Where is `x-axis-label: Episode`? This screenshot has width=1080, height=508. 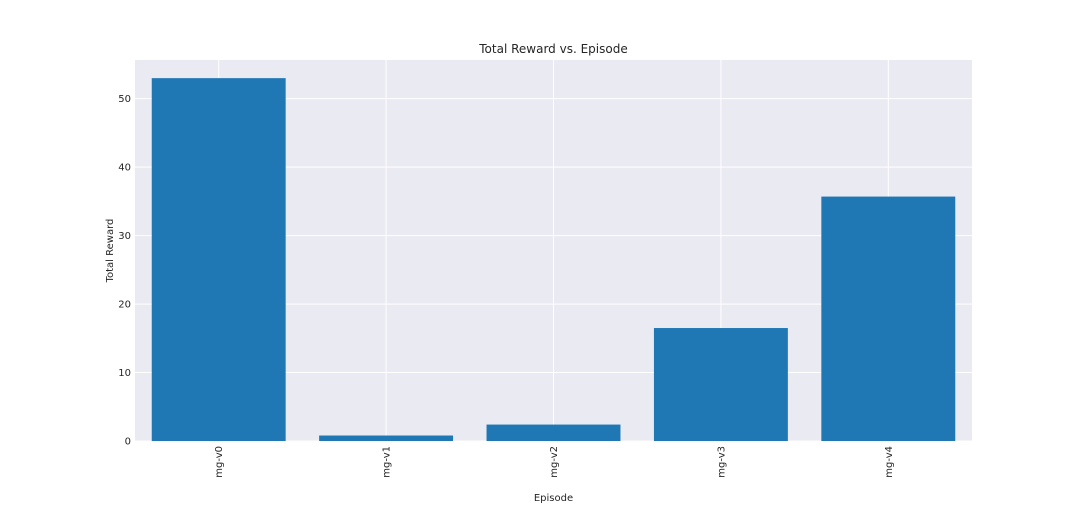
x-axis-label: Episode is located at coordinates (553, 498).